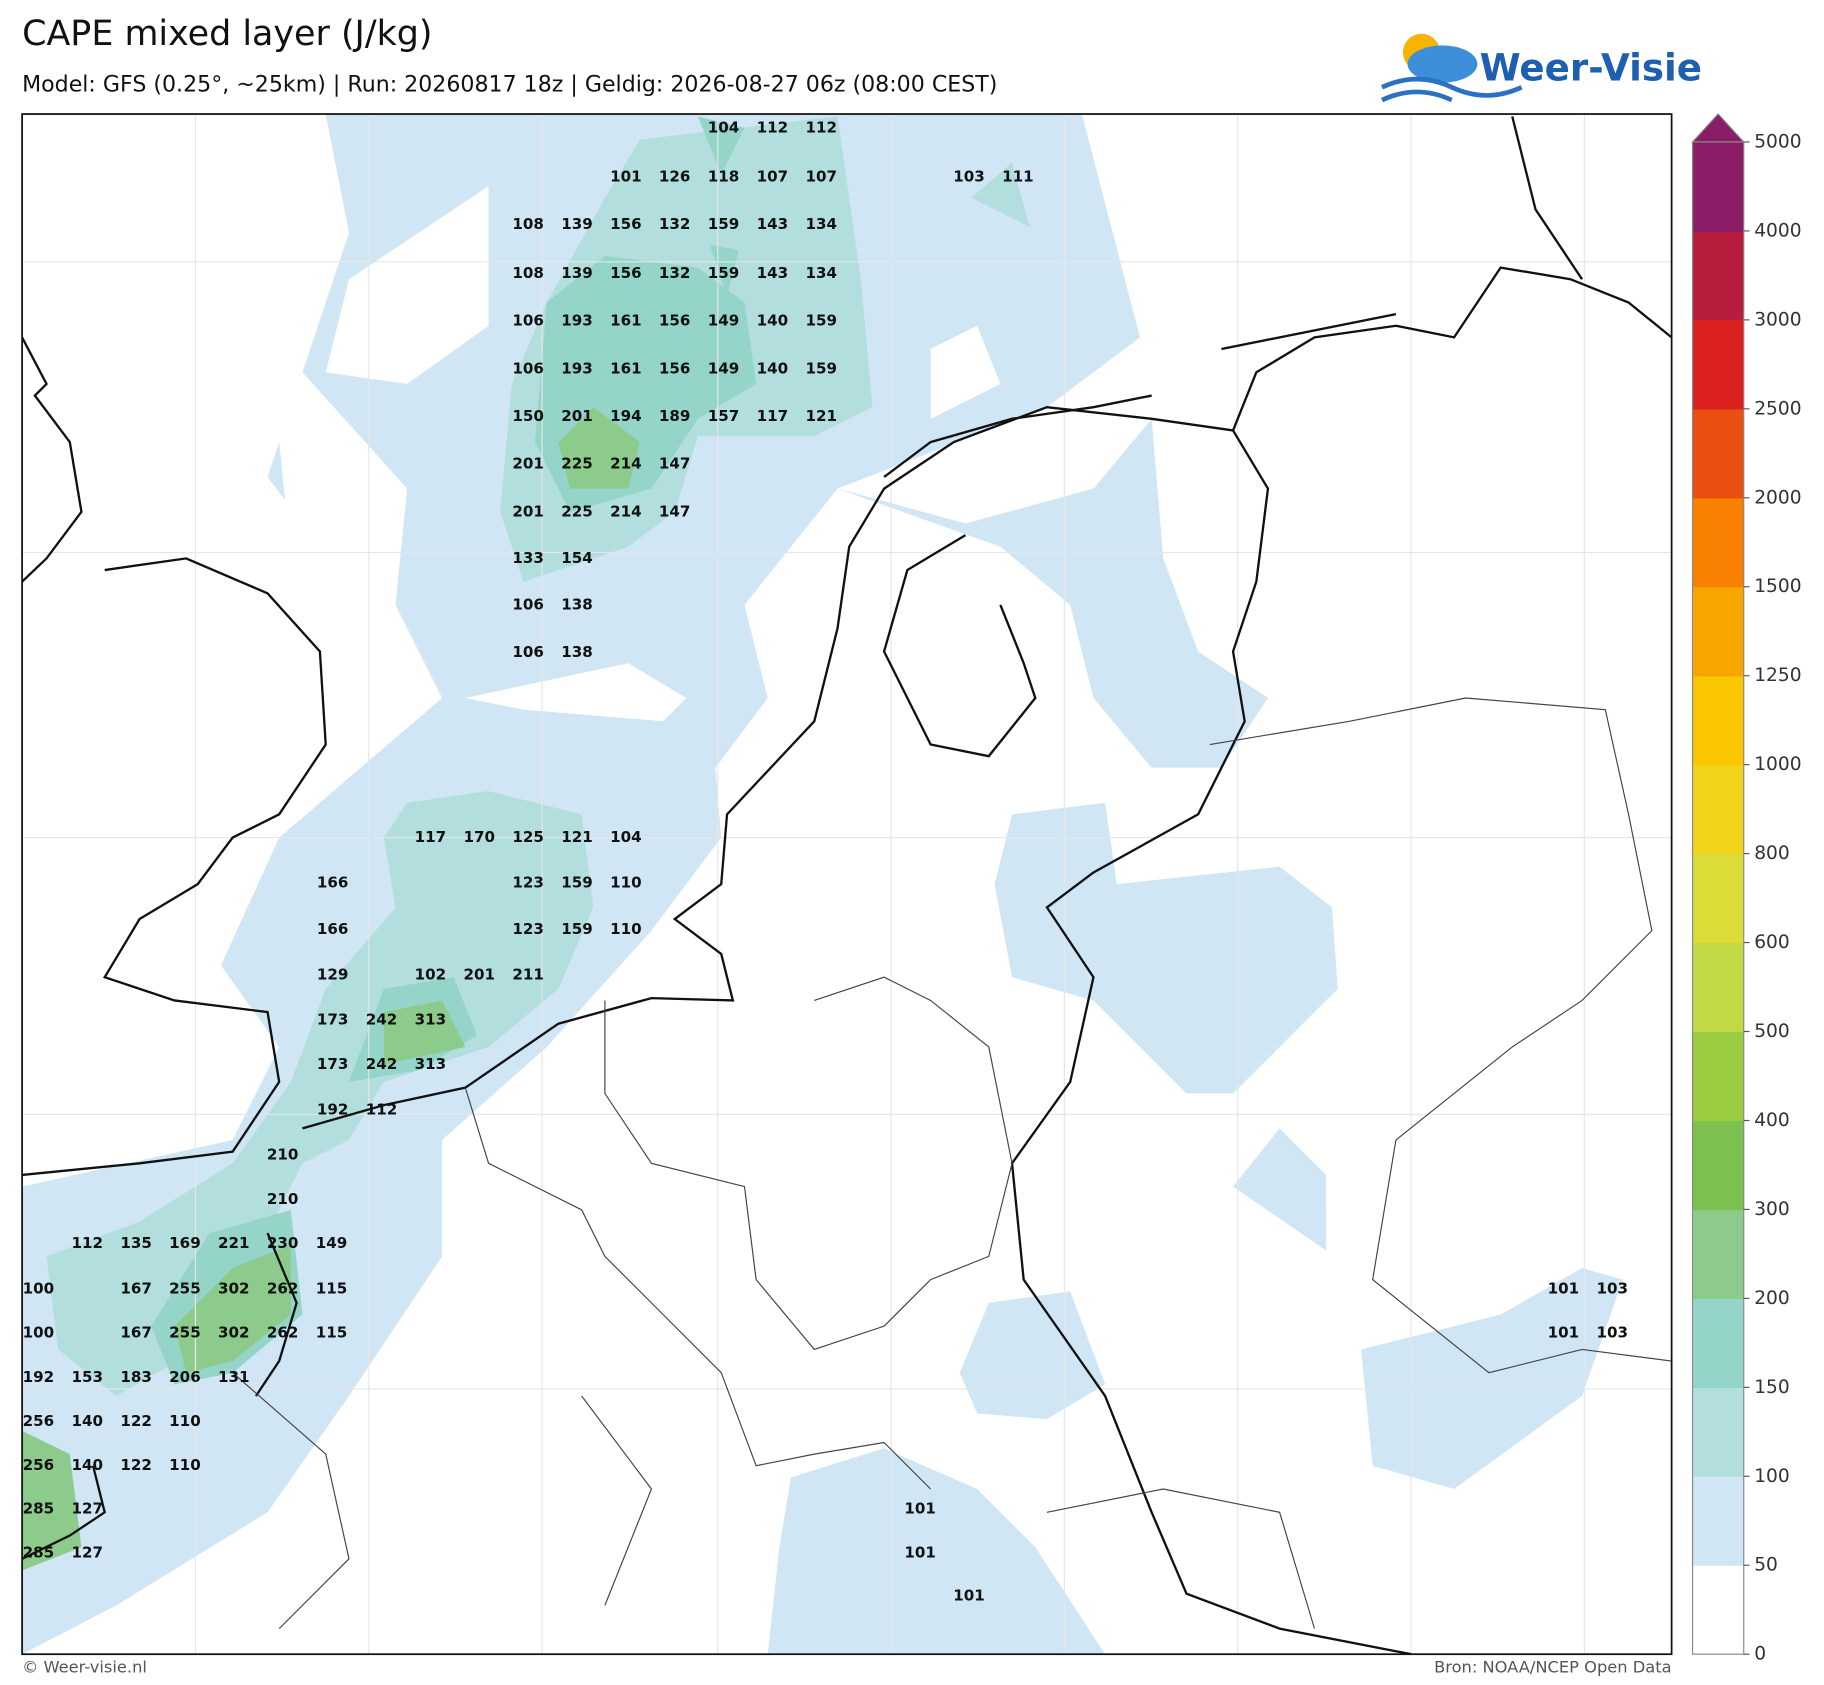 The width and height of the screenshot is (1824, 1685). Describe the element at coordinates (185, 1288) in the screenshot. I see `cape-value: 255` at that location.